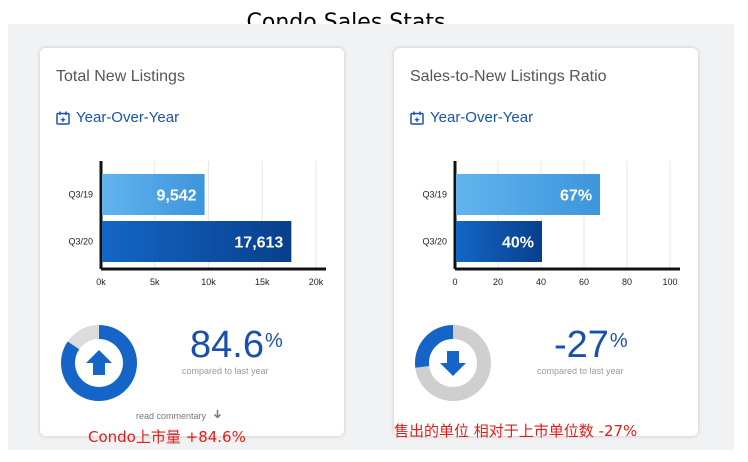 The image size is (748, 462). Describe the element at coordinates (516, 431) in the screenshot. I see `caption-right: 售出的单位 相对于上市单位数 -27%` at that location.